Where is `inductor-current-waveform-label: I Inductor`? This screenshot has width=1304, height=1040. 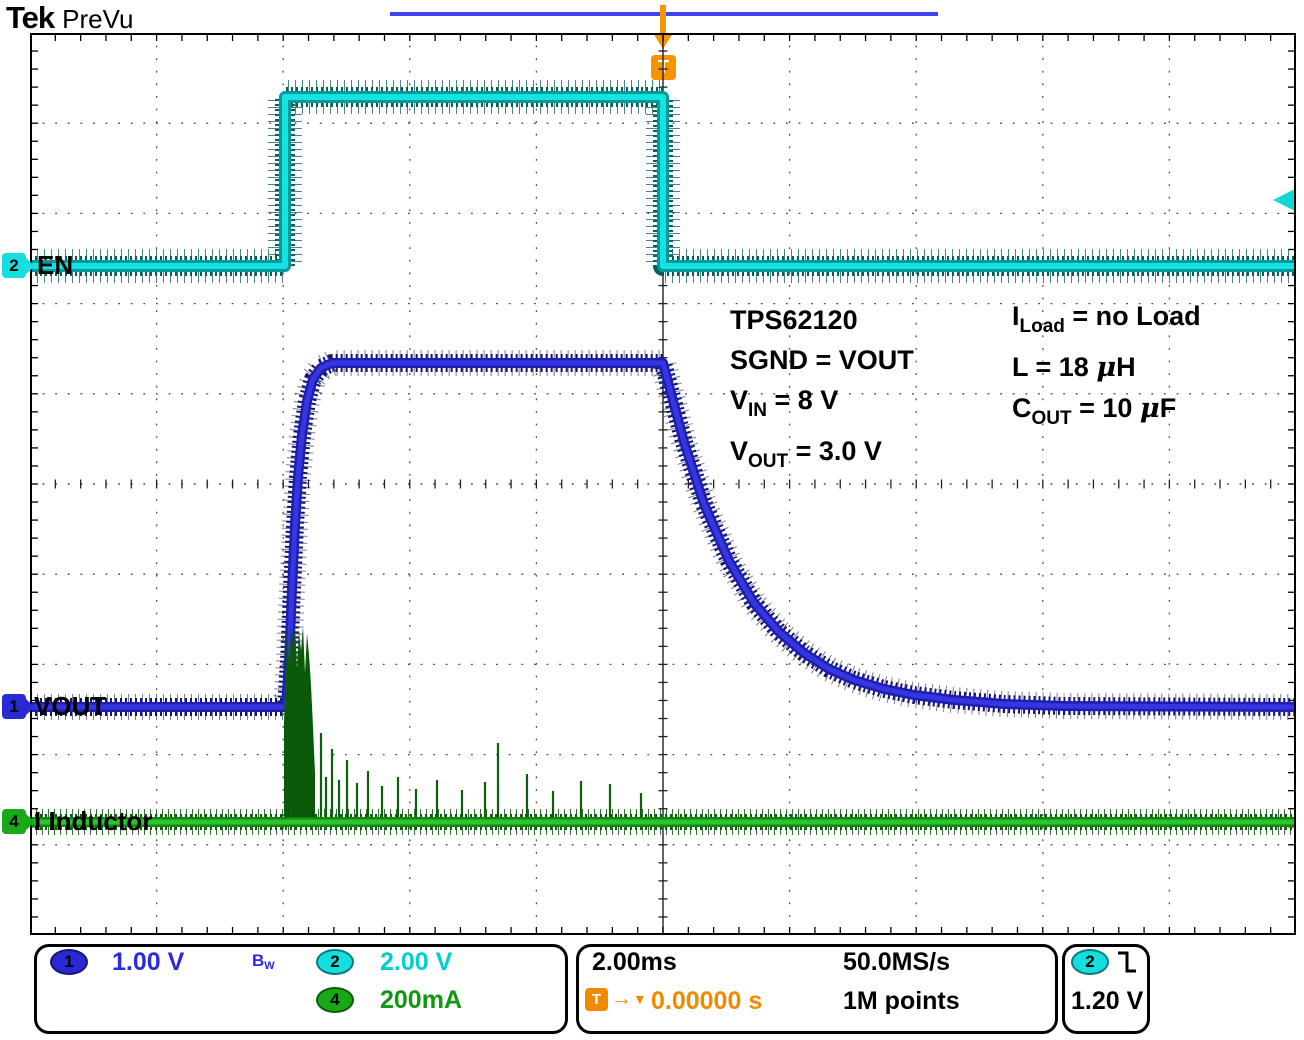
inductor-current-waveform-label: I Inductor is located at coordinates (93, 821).